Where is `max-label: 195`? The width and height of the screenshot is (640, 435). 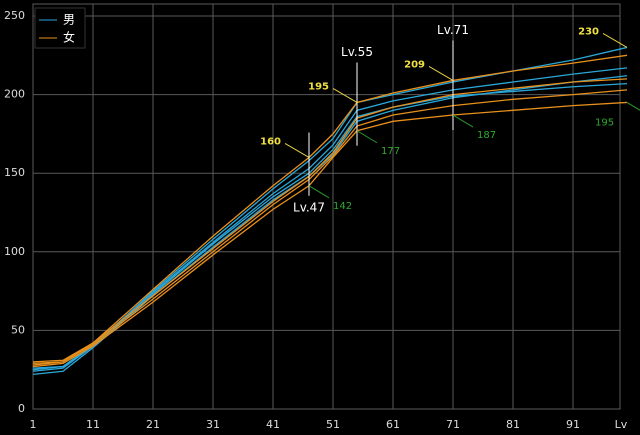
max-label: 195 is located at coordinates (318, 86).